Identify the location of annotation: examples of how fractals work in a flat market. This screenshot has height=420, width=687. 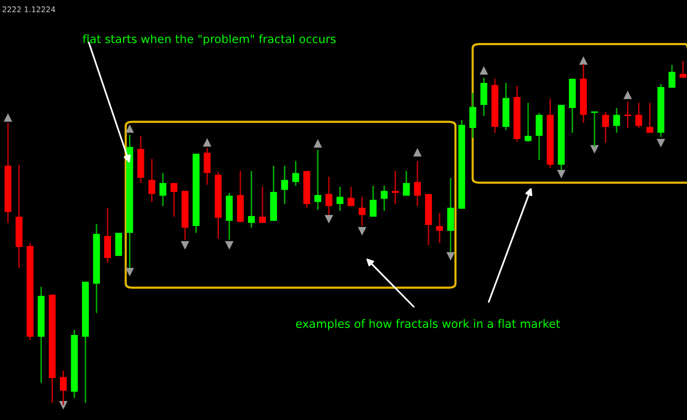
(428, 324).